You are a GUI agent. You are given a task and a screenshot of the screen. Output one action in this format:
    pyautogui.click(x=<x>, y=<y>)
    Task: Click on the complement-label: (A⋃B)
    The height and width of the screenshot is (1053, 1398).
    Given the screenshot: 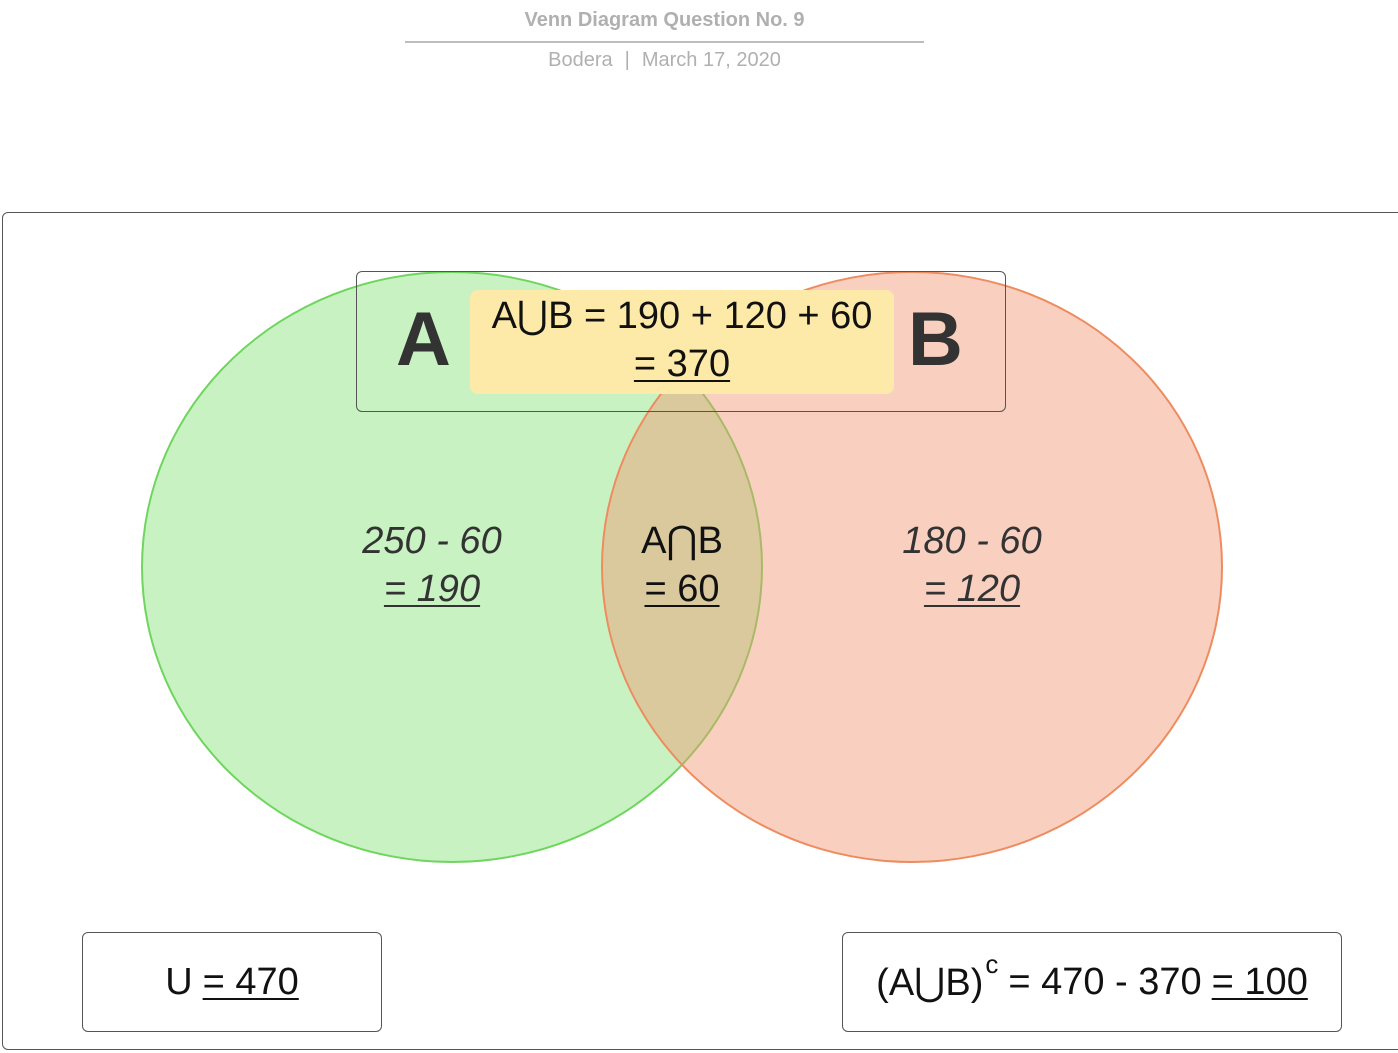 What is the action you would take?
    pyautogui.click(x=930, y=982)
    